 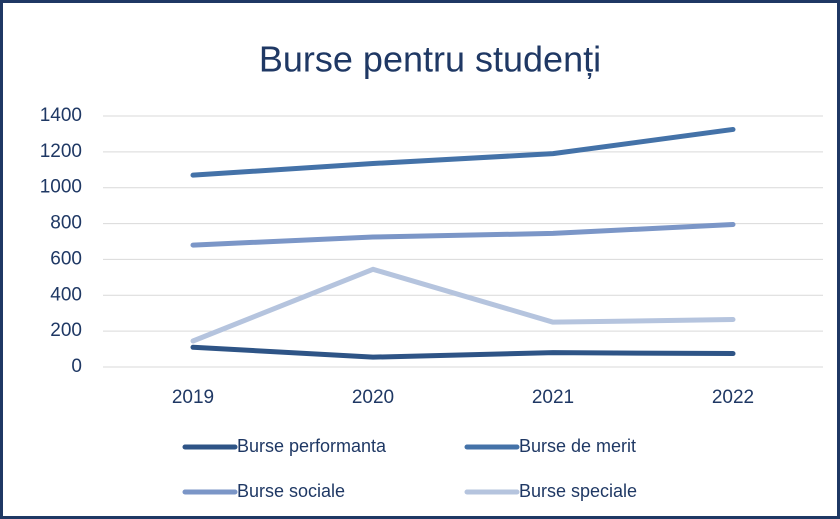 I want to click on y-tick-label: 400, so click(x=66, y=294).